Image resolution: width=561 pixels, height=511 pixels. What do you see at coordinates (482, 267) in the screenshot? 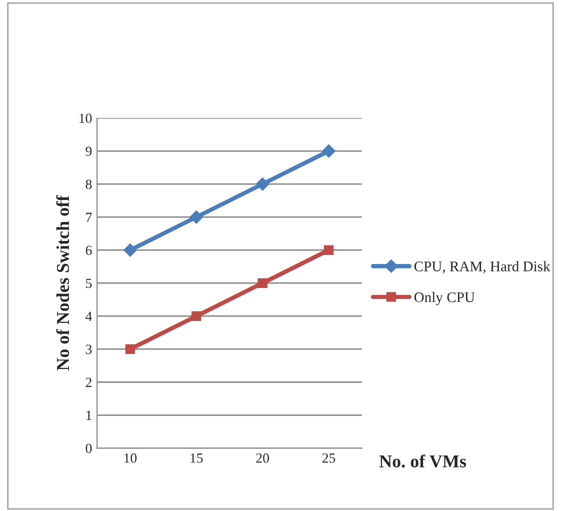
I see `legend-label: CPU, RAM, Hard Disk` at bounding box center [482, 267].